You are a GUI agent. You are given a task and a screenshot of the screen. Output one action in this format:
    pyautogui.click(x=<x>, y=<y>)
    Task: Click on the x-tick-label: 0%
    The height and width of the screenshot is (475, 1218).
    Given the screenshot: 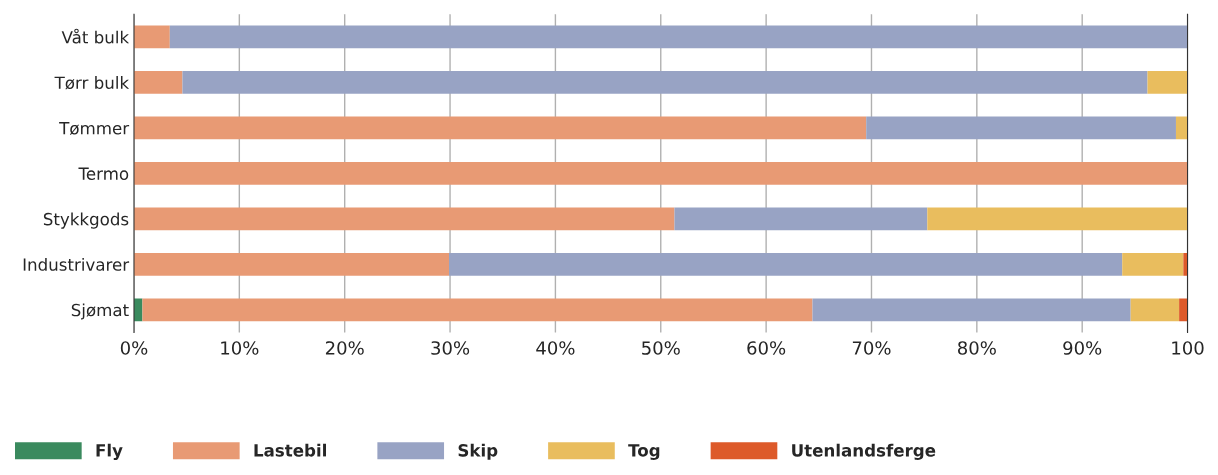 What is the action you would take?
    pyautogui.click(x=134, y=348)
    